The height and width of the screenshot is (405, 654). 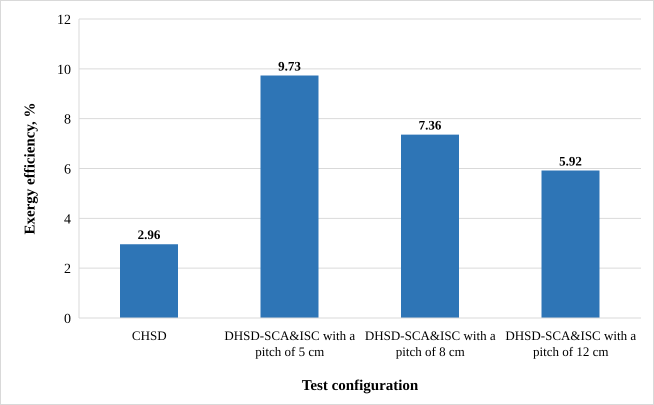 I want to click on y-axis-title: Exergy efficiency, %, so click(x=30, y=168).